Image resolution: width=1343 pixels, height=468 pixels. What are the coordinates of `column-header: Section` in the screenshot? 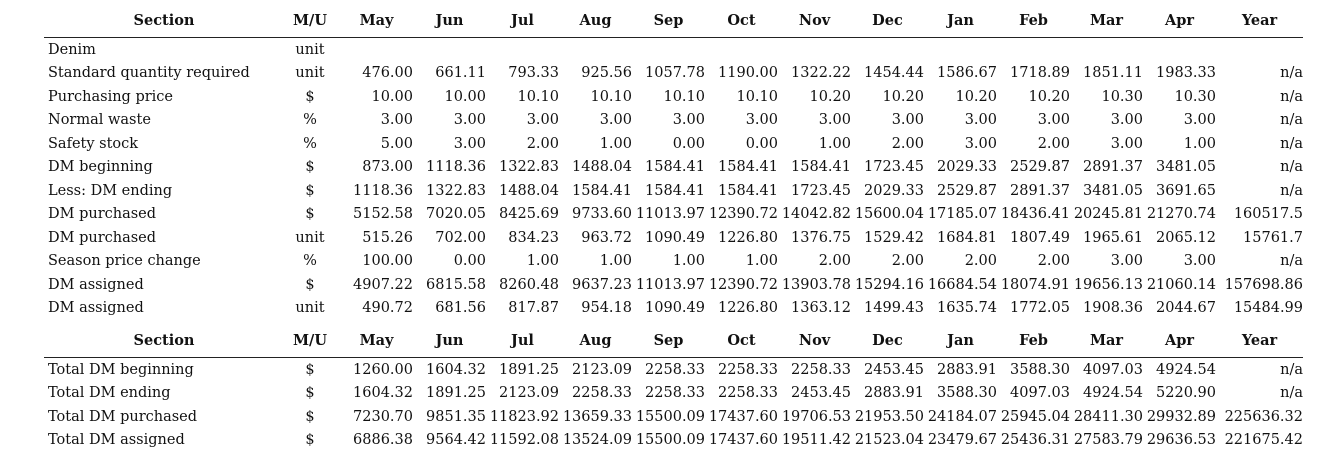 It's located at (164, 340).